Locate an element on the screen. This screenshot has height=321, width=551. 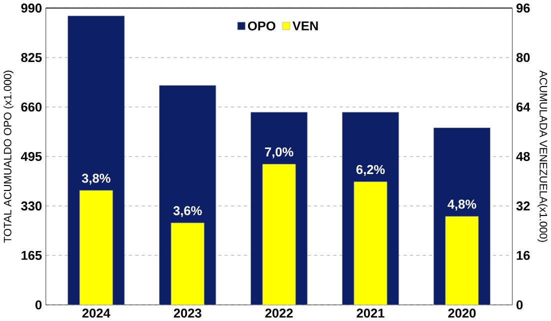
y2-tick-label: 0 is located at coordinates (519, 305).